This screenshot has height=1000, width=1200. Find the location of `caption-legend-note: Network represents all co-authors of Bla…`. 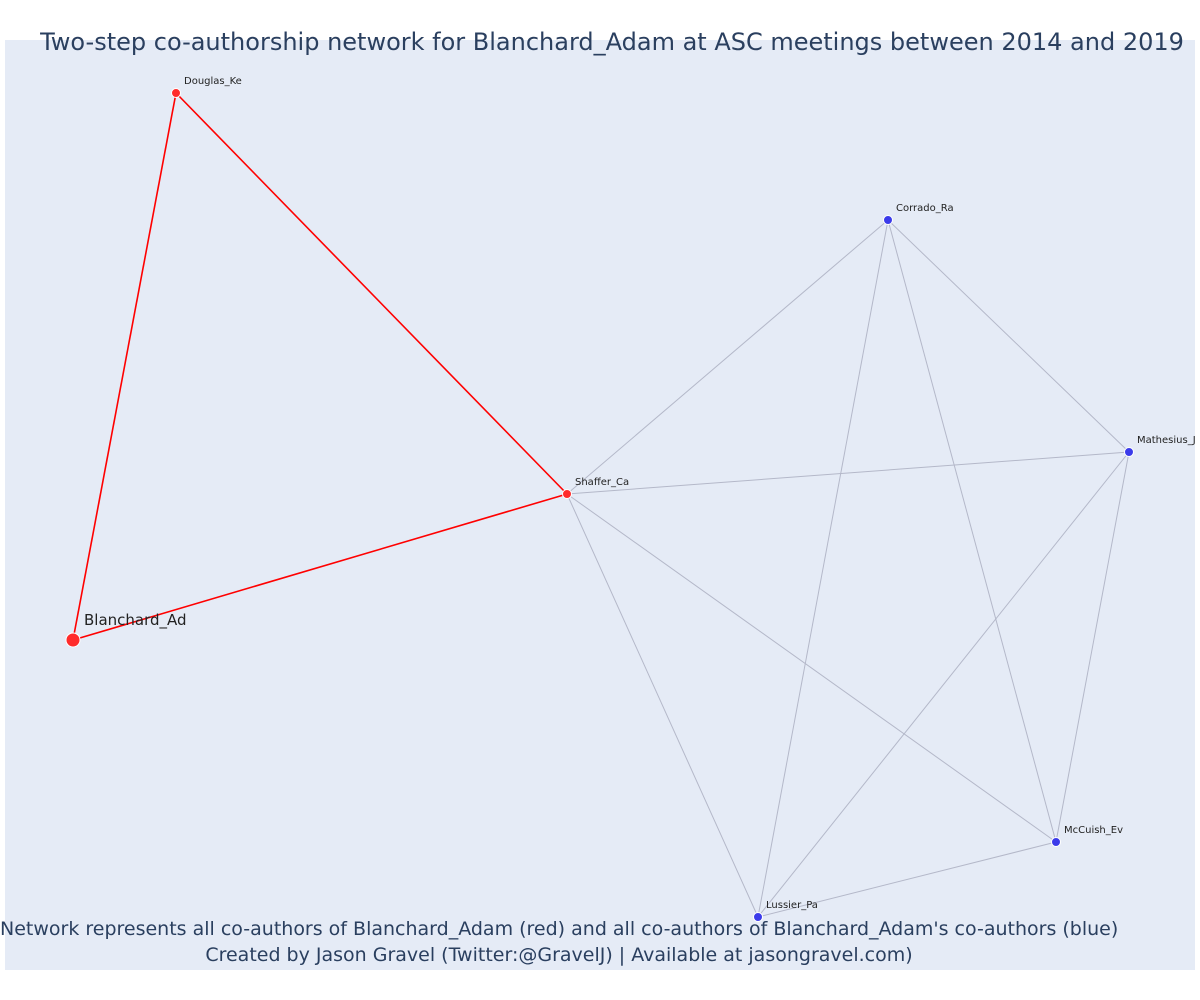

caption-legend-note: Network represents all co-authors of Bla… is located at coordinates (559, 929).